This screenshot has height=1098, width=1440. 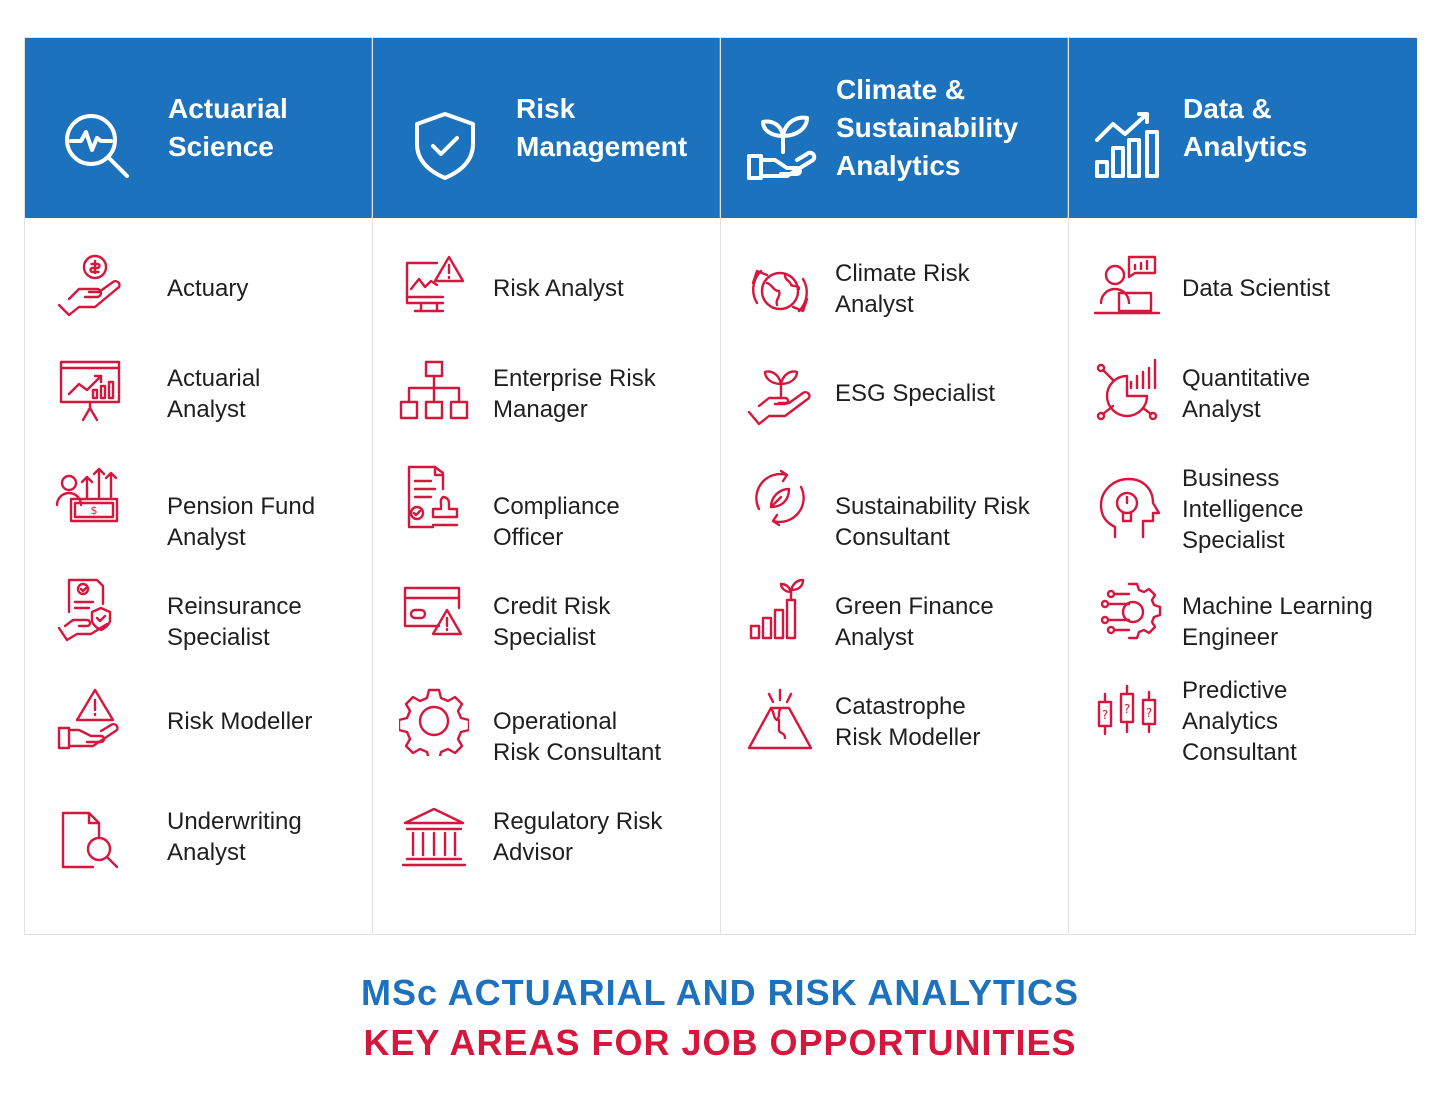 I want to click on list-item-label: Pension Fund Analyst, so click(x=241, y=522).